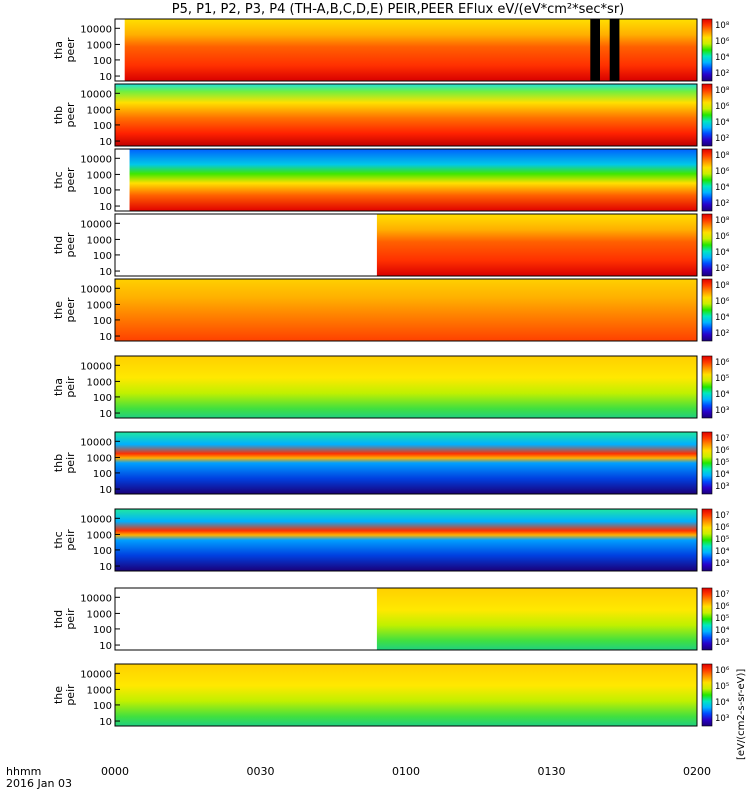 The image size is (750, 800). I want to click on x-tick-label: 0200, so click(697, 771).